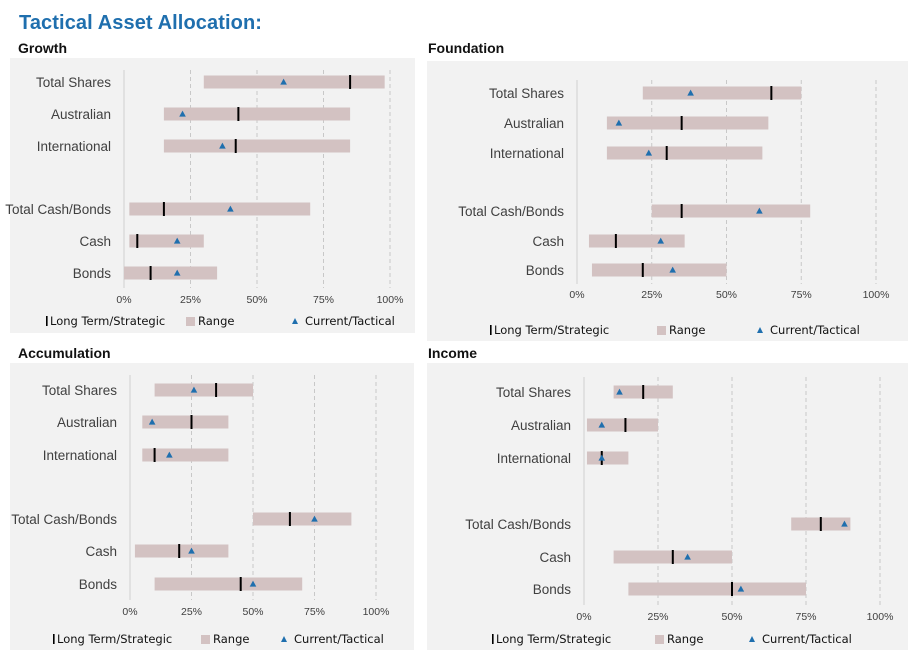  I want to click on growth-strategic-marker-australian, so click(238, 114).